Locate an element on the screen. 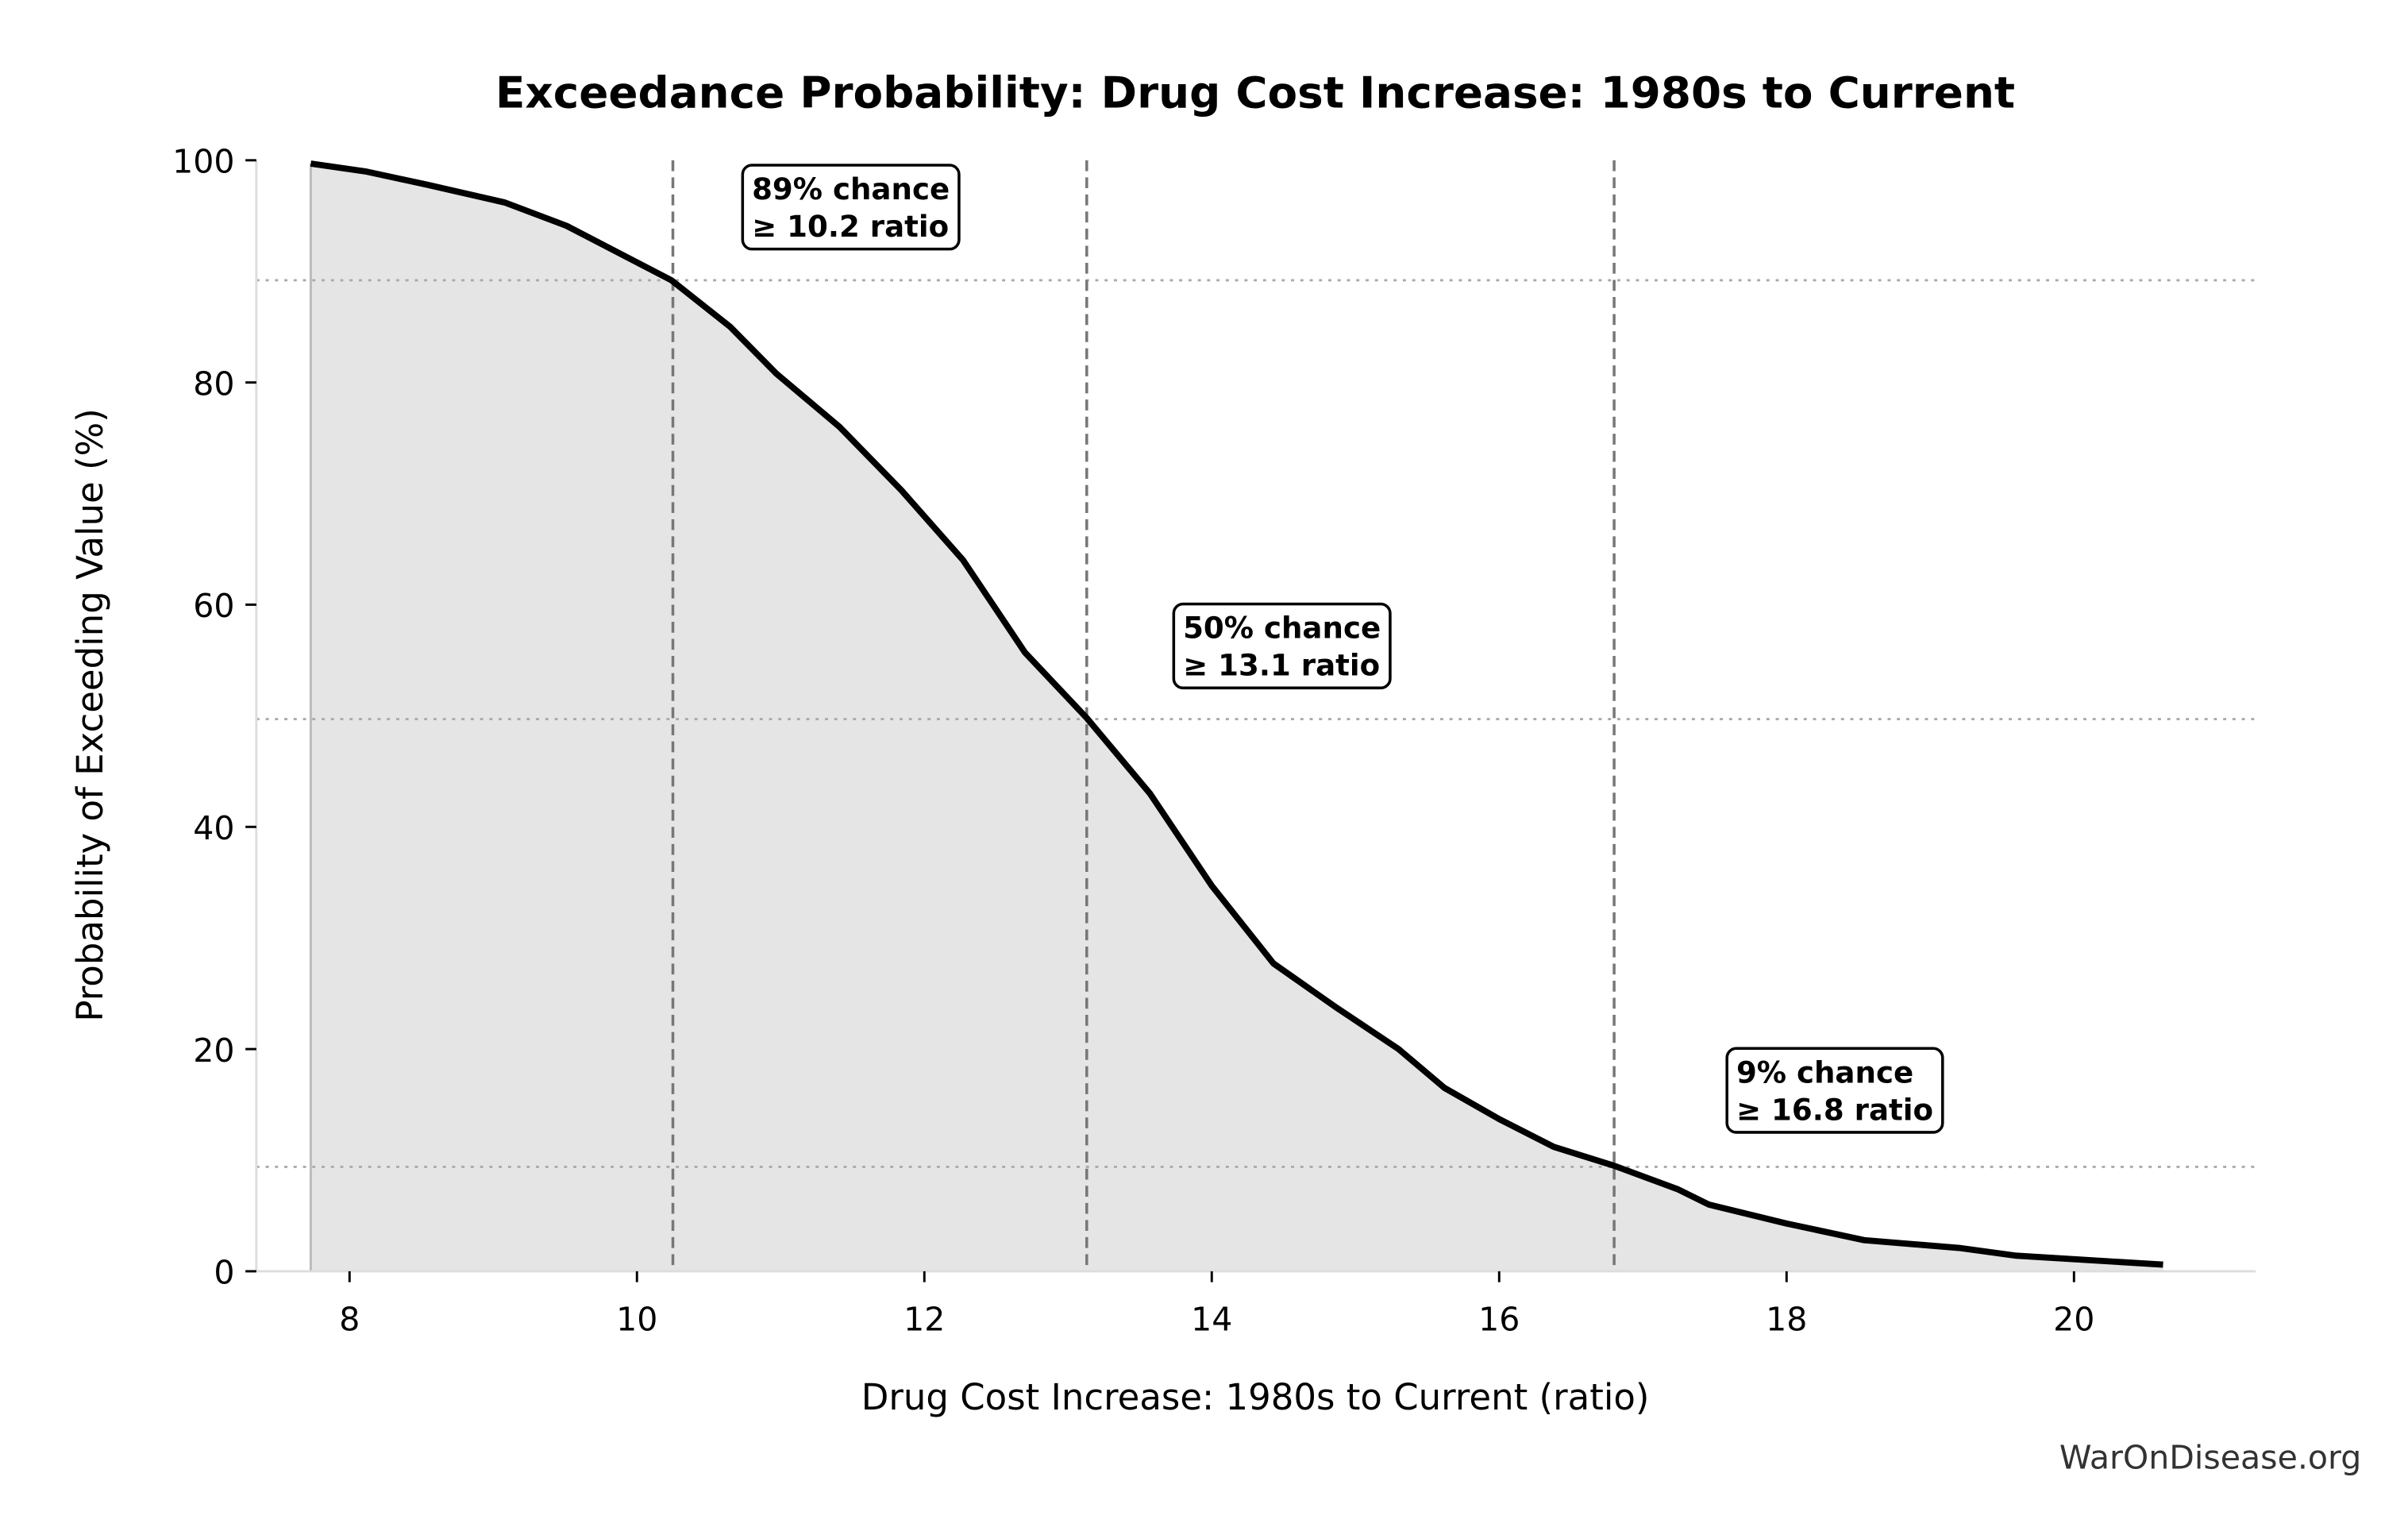 This screenshot has height=1531, width=2408. x-tick-label: 14 is located at coordinates (1212, 1319).